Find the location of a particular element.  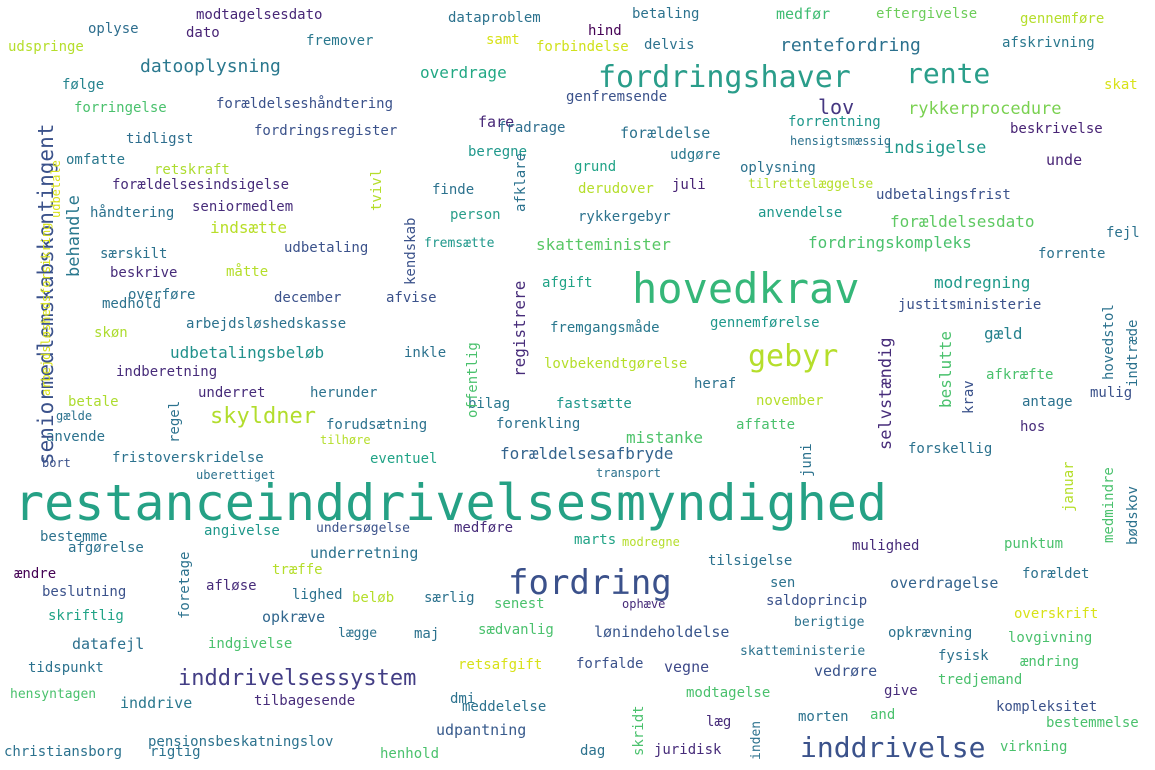

word-cloud-word: delvis is located at coordinates (669, 45).